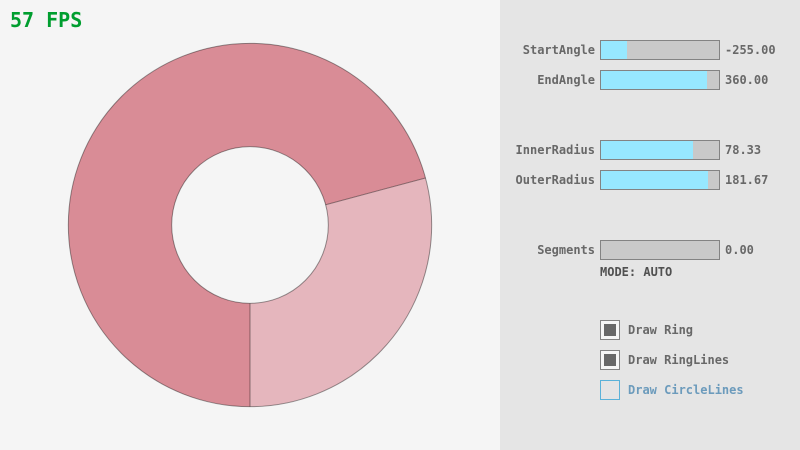 Image resolution: width=800 pixels, height=450 pixels. What do you see at coordinates (555, 150) in the screenshot?
I see `slider-innerradius-label: InnerRadius` at bounding box center [555, 150].